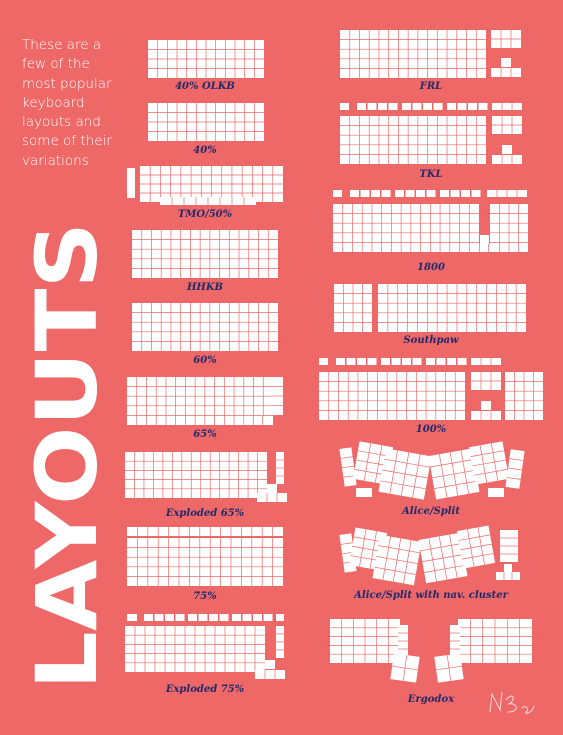  I want to click on label-65: 65%, so click(205, 434).